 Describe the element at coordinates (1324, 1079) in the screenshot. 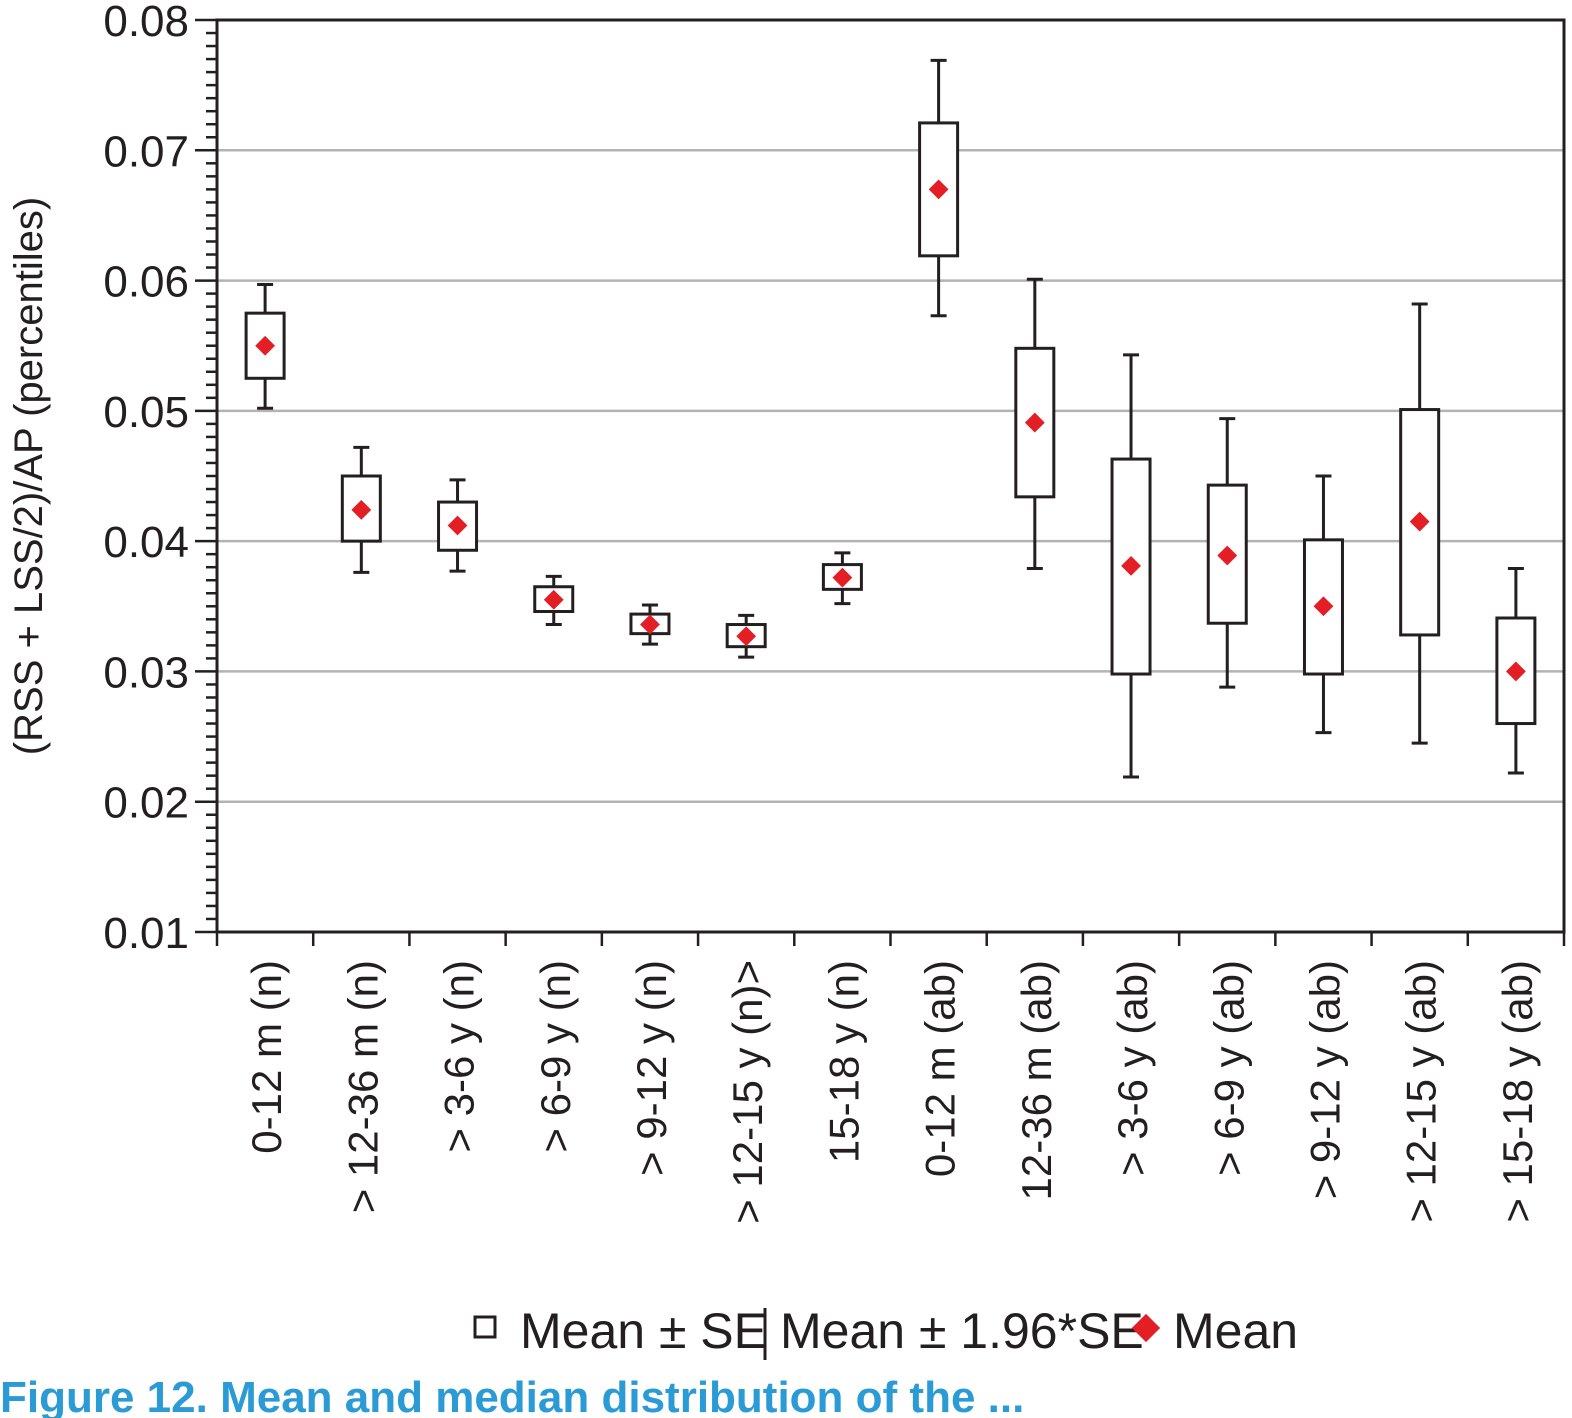

I see `x-category-label: > 9-12 y (ab)` at that location.